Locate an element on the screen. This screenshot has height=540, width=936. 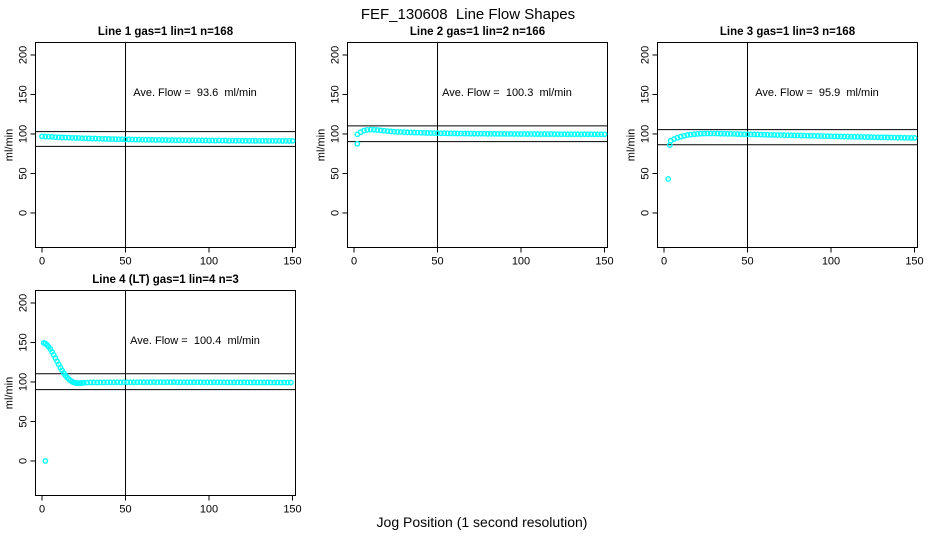
subplot-line1-annotation: Ave. Flow = 93.6 ml/min is located at coordinates (195, 93).